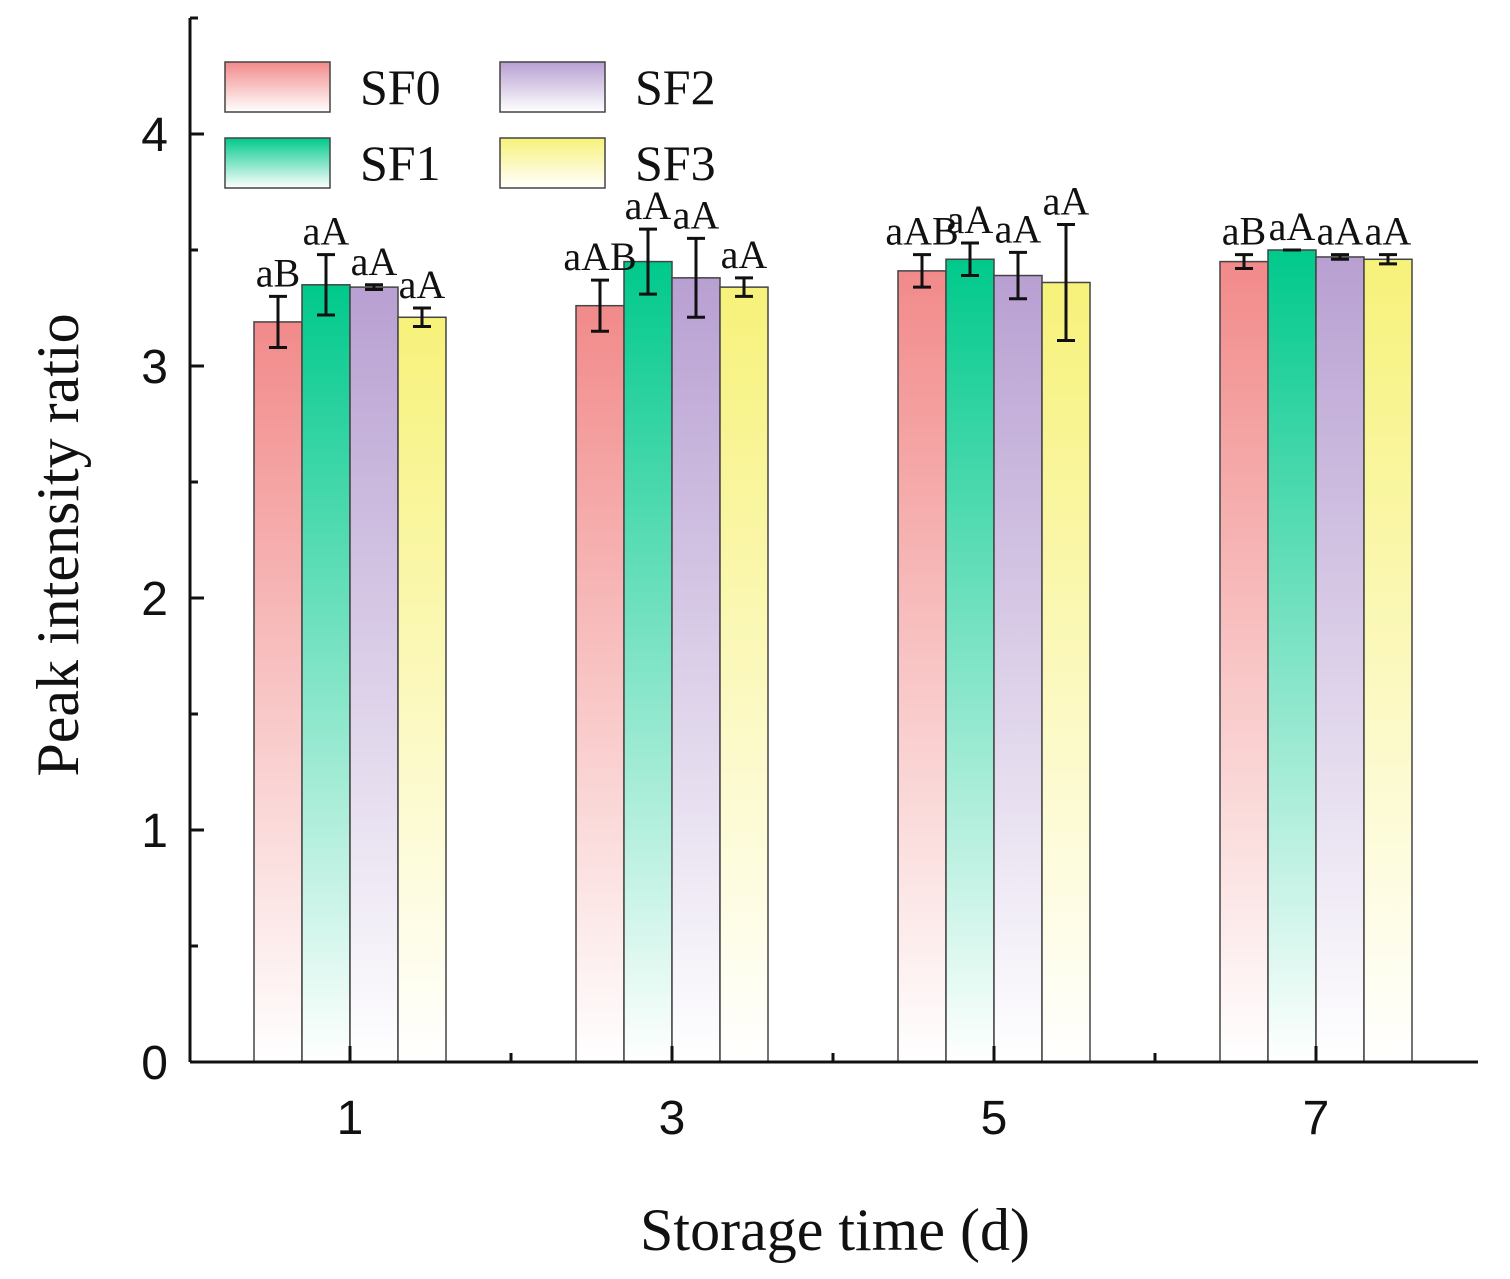 The width and height of the screenshot is (1510, 1279). I want to click on legend: SF0 SF1 SF2 SF3, so click(470, 125).